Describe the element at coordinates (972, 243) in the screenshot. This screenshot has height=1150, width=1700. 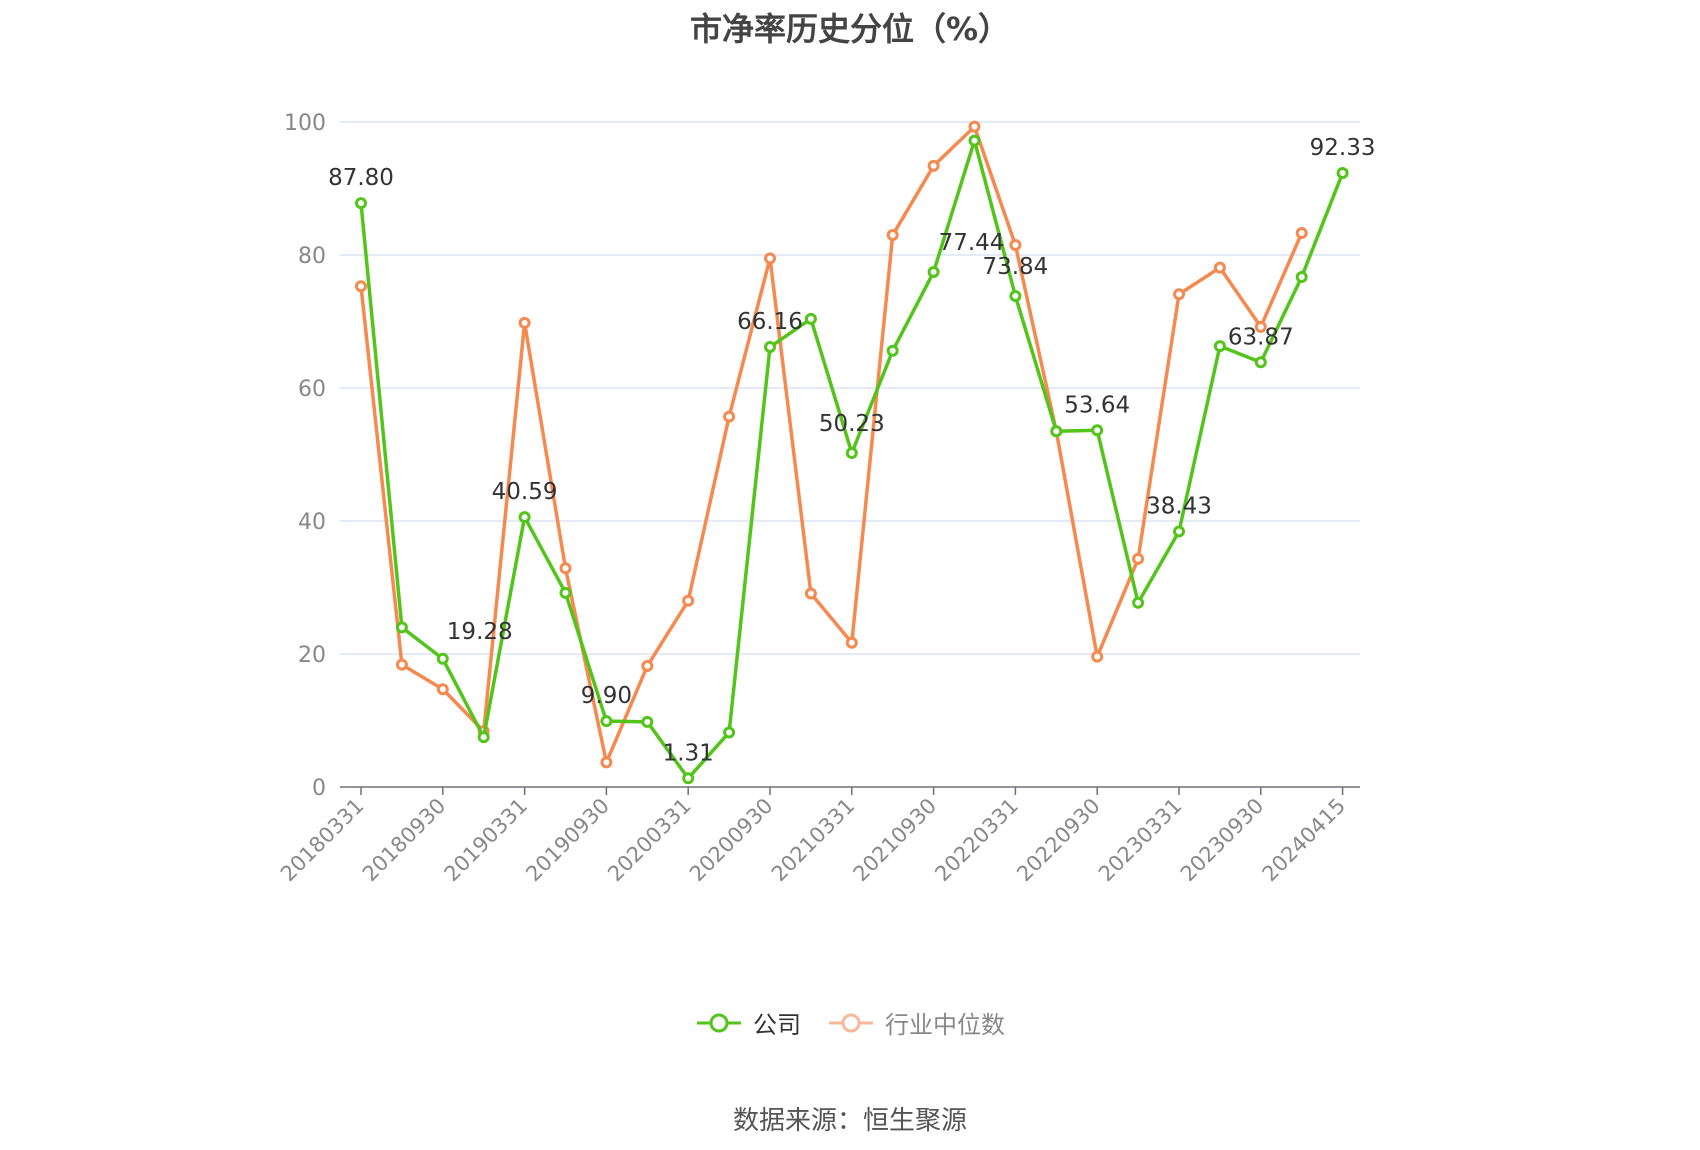
I see `data-label: 77.44` at that location.